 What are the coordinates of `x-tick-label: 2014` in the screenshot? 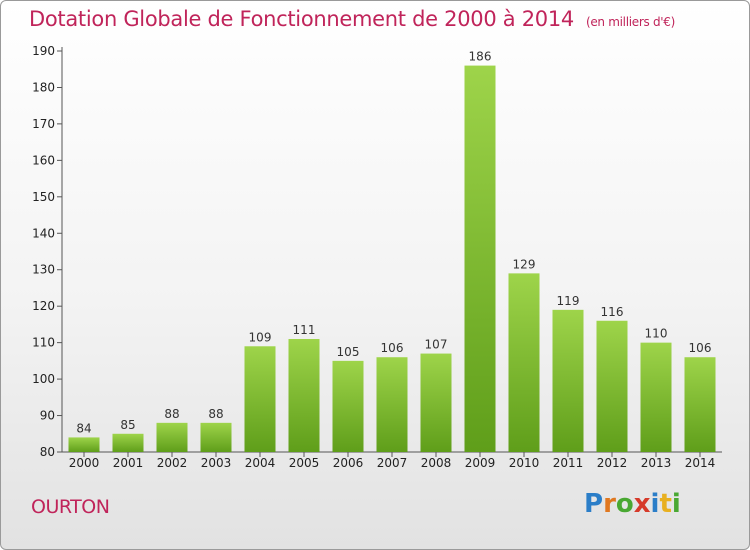 It's located at (700, 463).